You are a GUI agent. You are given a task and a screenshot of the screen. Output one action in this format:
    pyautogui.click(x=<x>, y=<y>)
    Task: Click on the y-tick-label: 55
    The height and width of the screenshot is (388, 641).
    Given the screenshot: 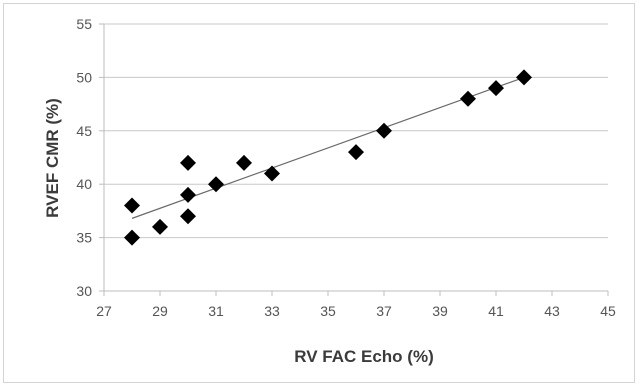 What is the action you would take?
    pyautogui.click(x=84, y=24)
    